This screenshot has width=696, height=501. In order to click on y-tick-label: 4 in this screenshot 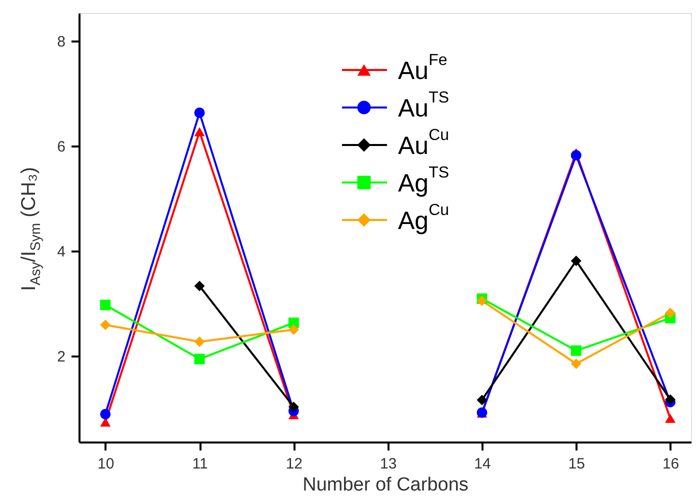, I will do `click(61, 251)`.